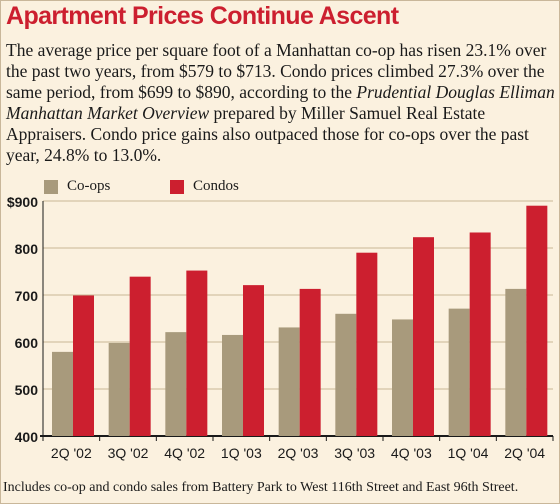 The height and width of the screenshot is (504, 560). Describe the element at coordinates (89, 186) in the screenshot. I see `legend-label-coops: Co-ops` at that location.